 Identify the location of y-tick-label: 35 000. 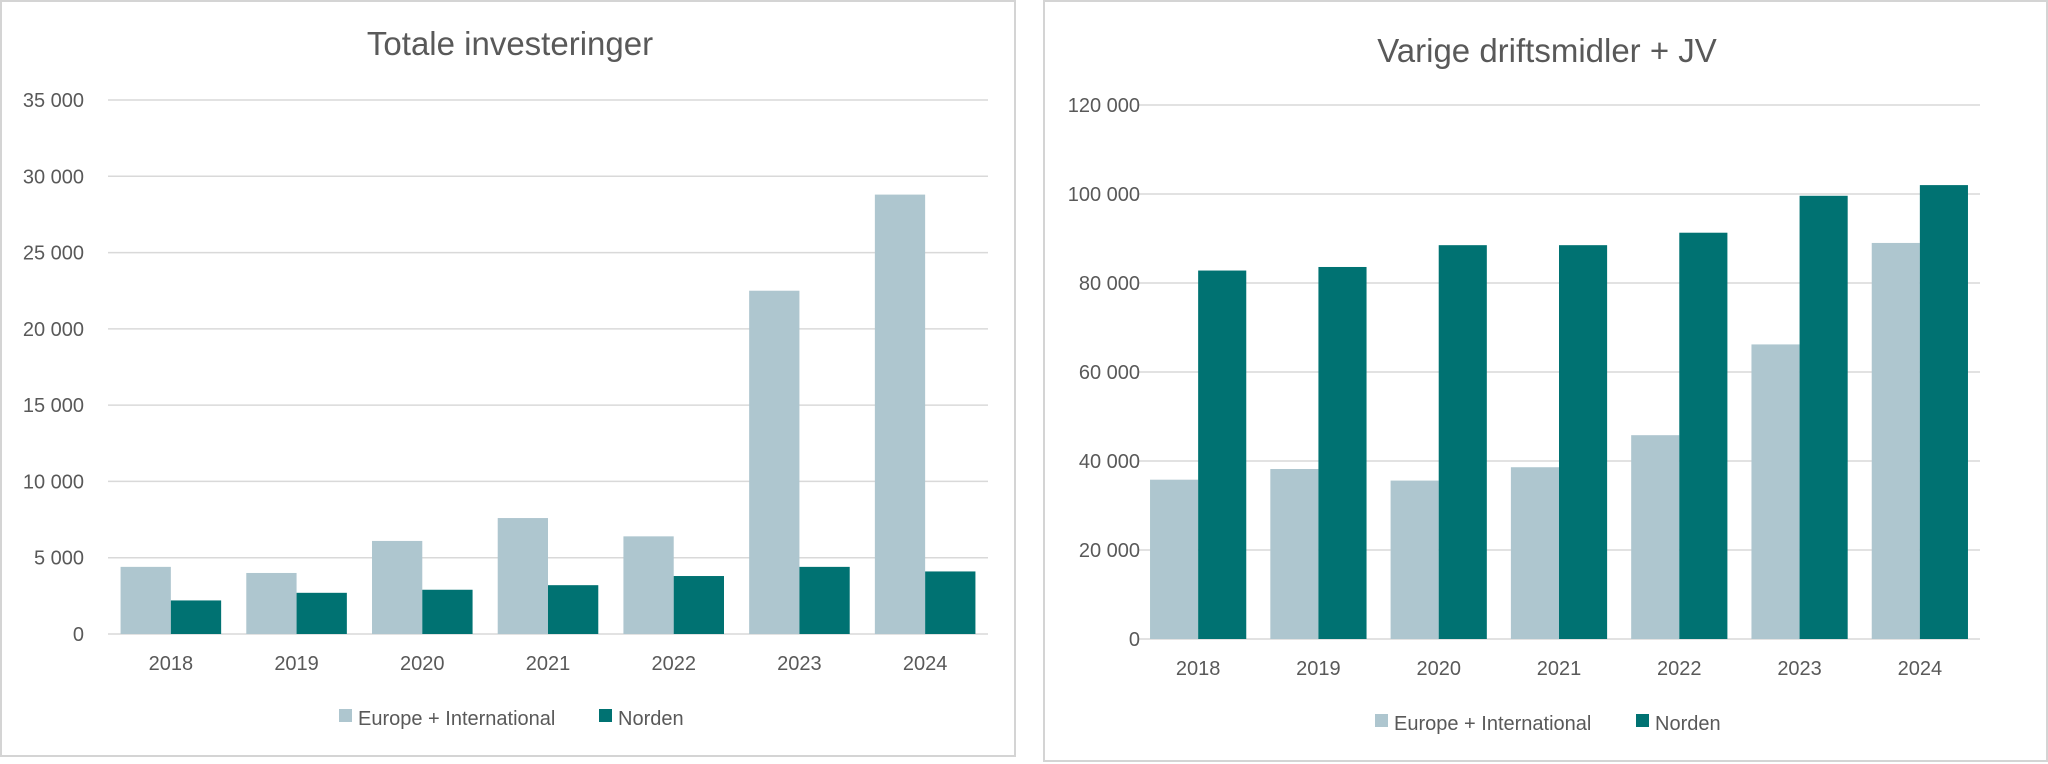
(53, 101).